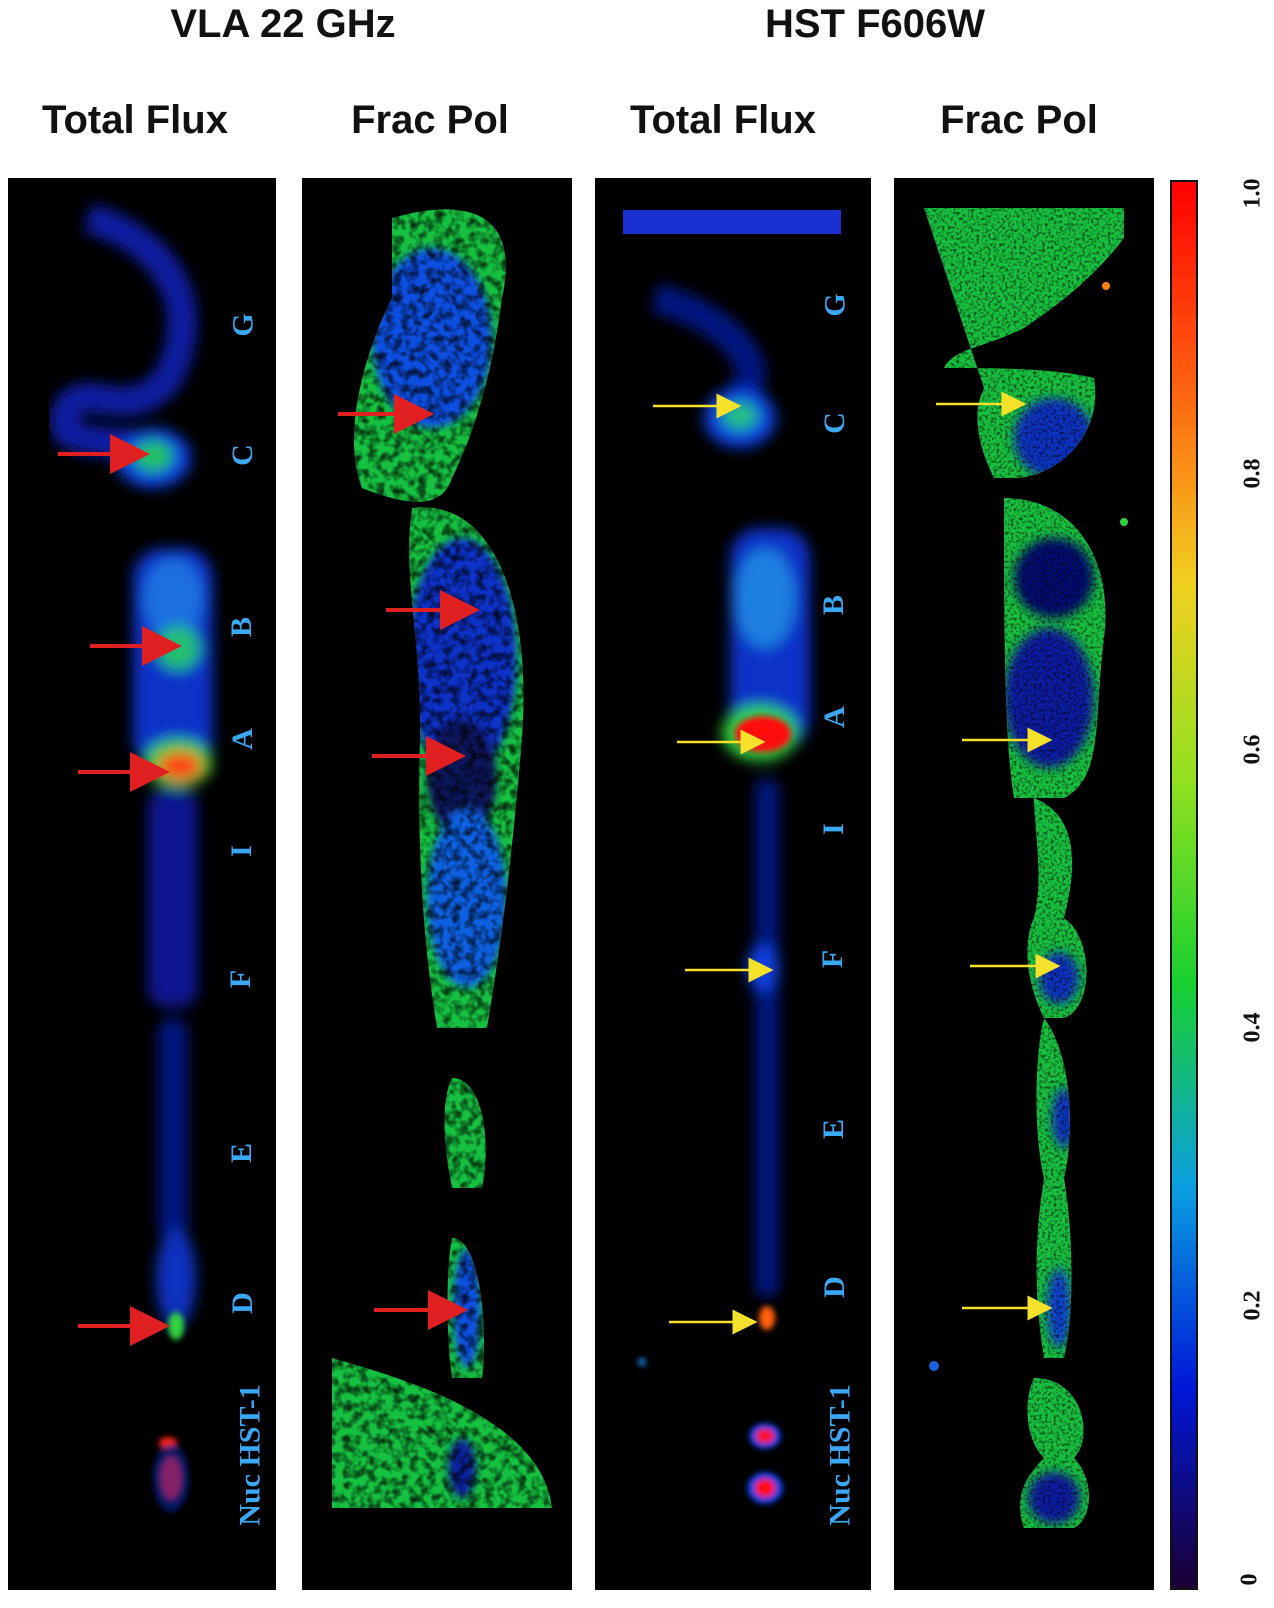  I want to click on knot-label-e-hst: E, so click(834, 1129).